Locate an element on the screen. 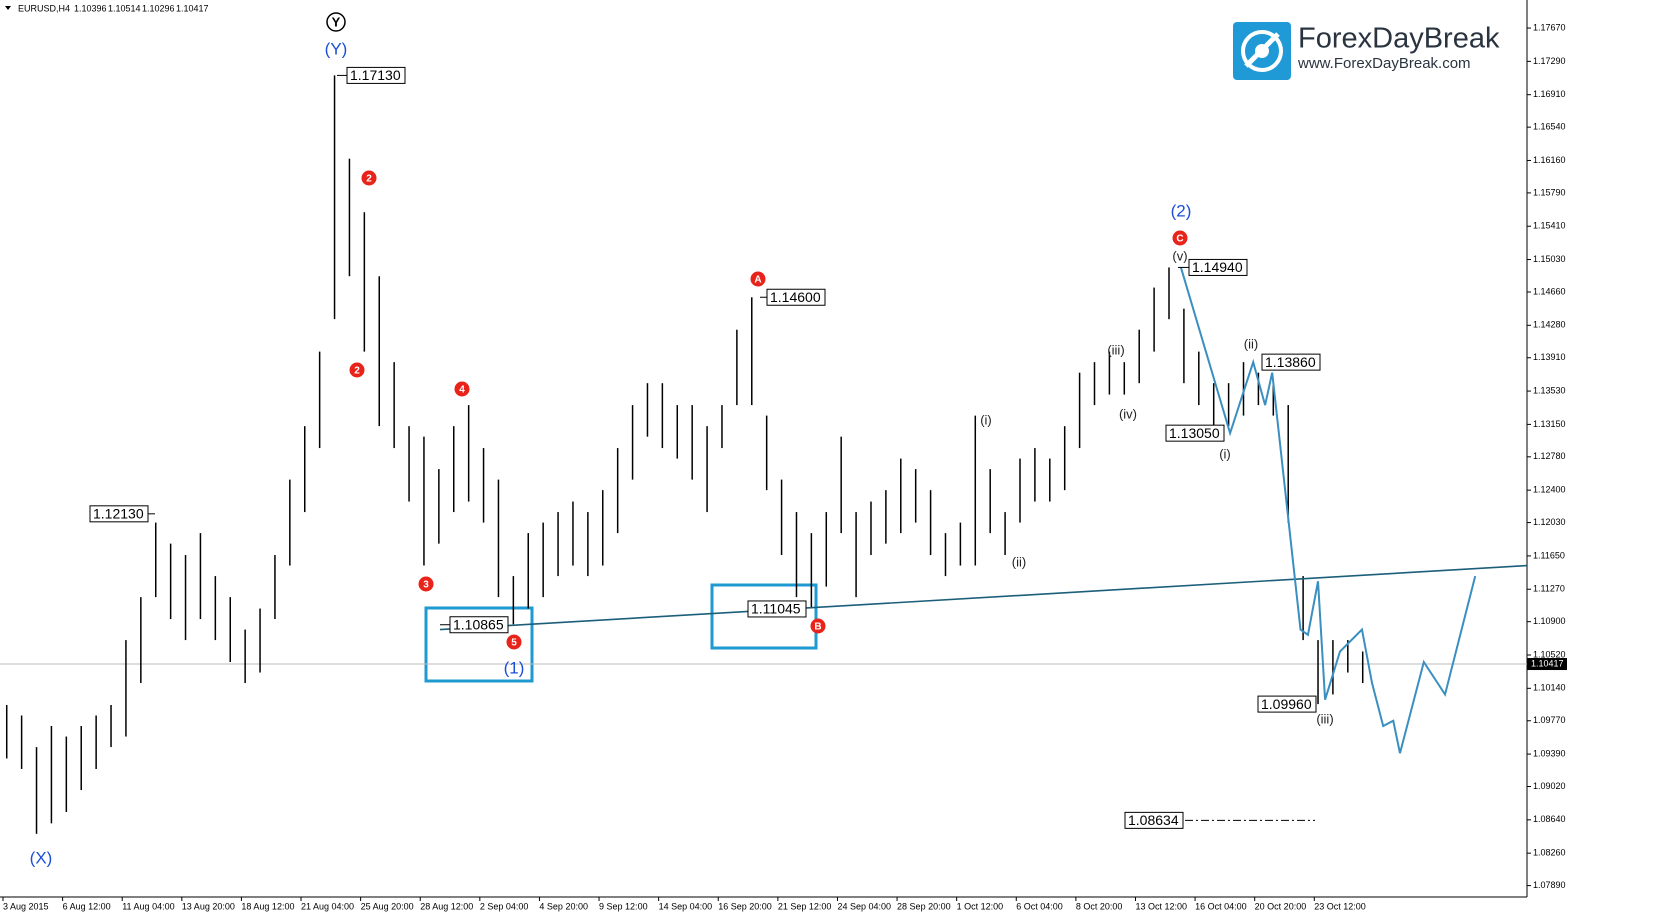 Image resolution: width=1679 pixels, height=915 pixels. wave-label: 4 is located at coordinates (462, 390).